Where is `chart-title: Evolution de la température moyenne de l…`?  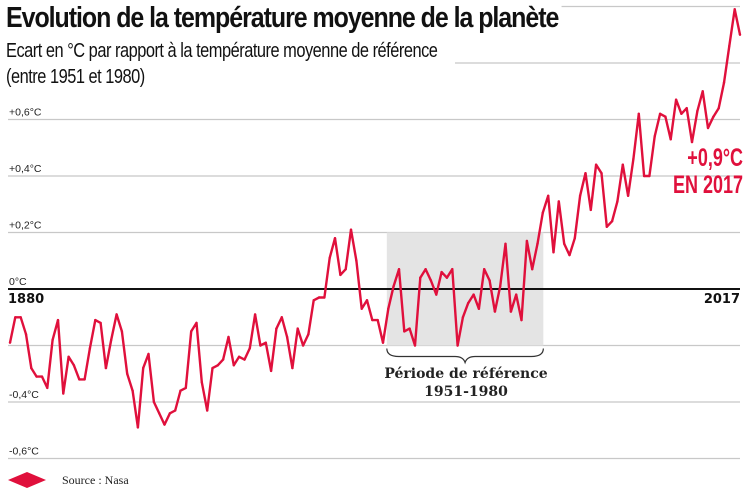 chart-title: Evolution de la température moyenne de l… is located at coordinates (284, 18).